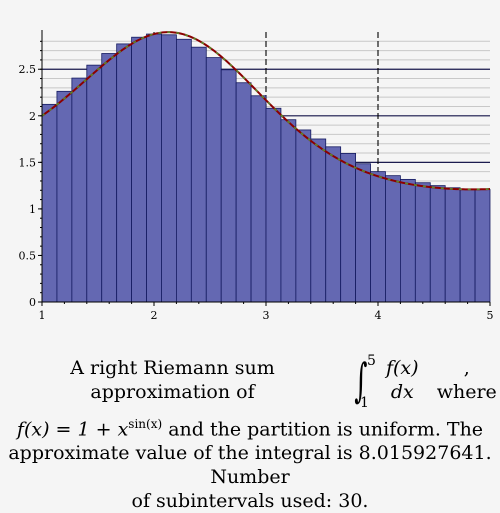 The height and width of the screenshot is (513, 500). I want to click on integral-upper-limit: 5, so click(371, 361).